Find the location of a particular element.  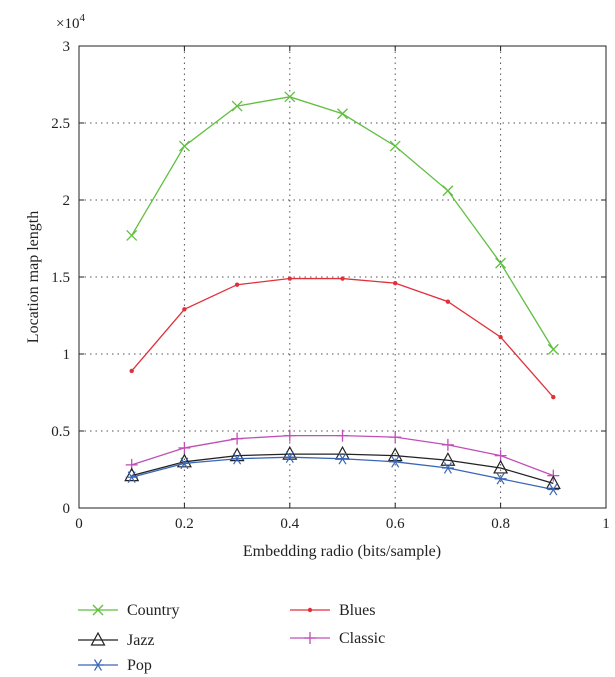

y-tick-label: 2.5 is located at coordinates (60, 124).